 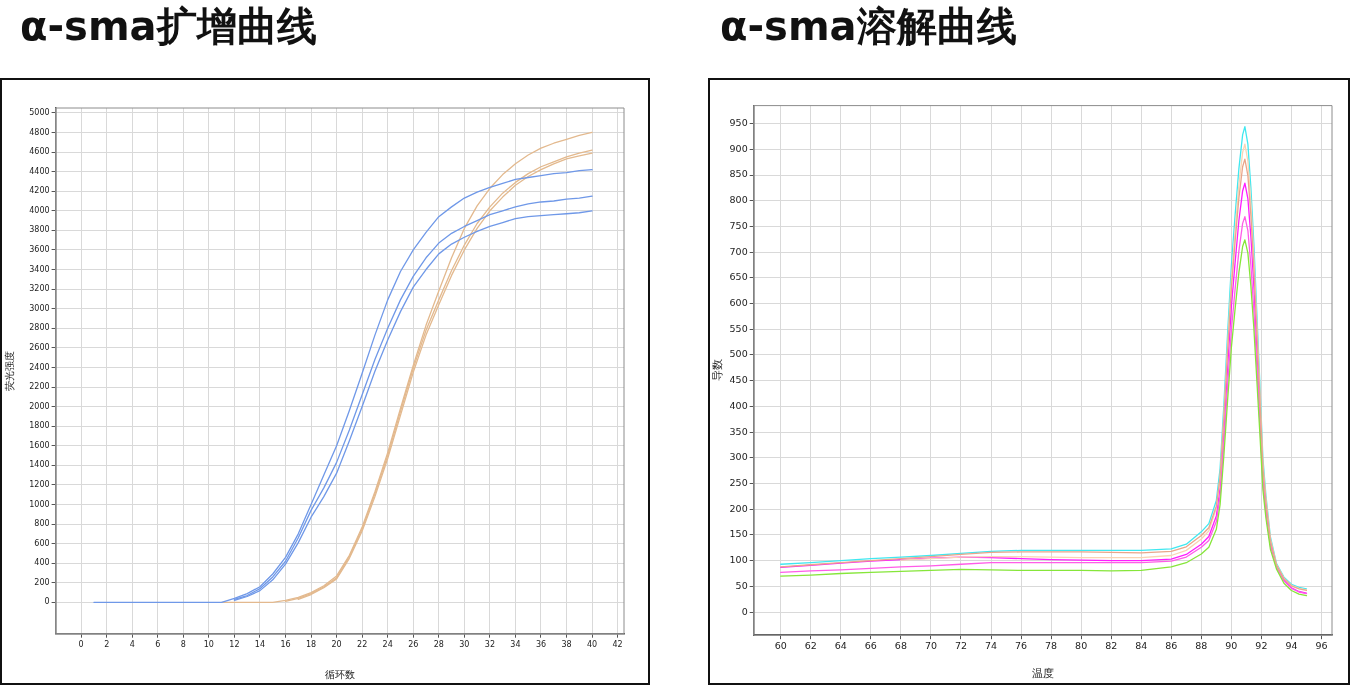 What do you see at coordinates (738, 457) in the screenshot?
I see `y-tick-label: 300` at bounding box center [738, 457].